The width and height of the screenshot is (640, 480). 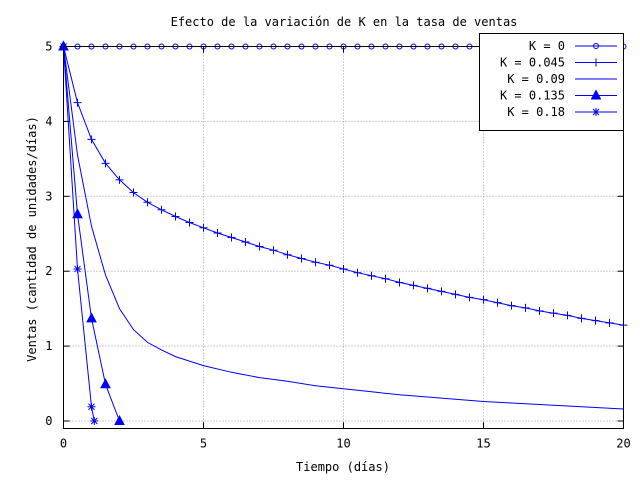 What do you see at coordinates (547, 46) in the screenshot?
I see `legend-label: K = 0` at bounding box center [547, 46].